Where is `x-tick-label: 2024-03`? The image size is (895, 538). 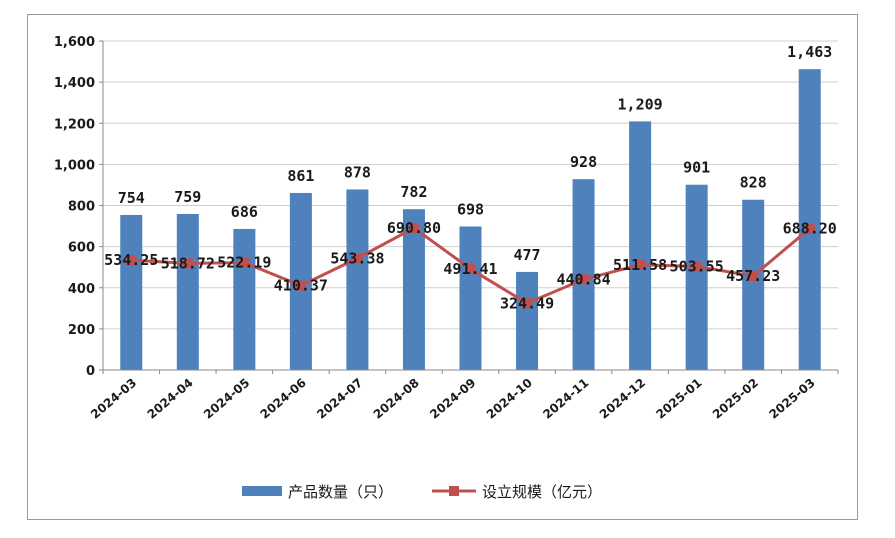 x-tick-label: 2024-03 is located at coordinates (113, 399).